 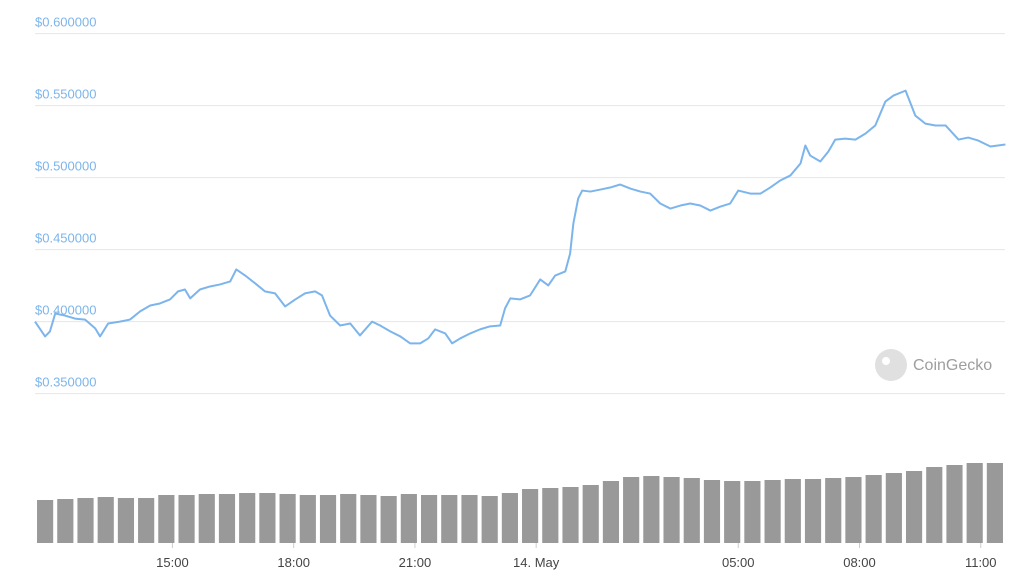 I want to click on x-tick-label: 05:00, so click(x=738, y=562).